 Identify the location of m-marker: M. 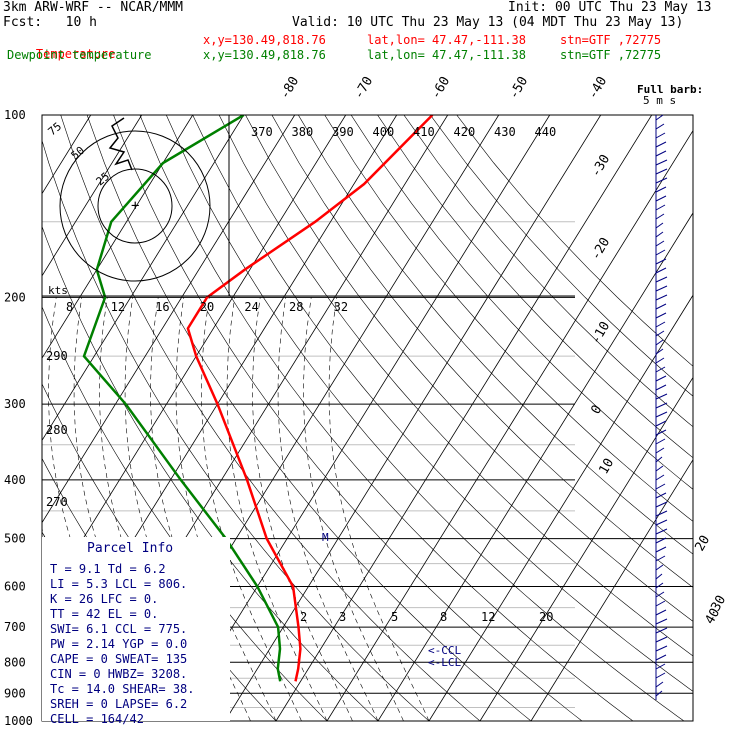
(325, 537).